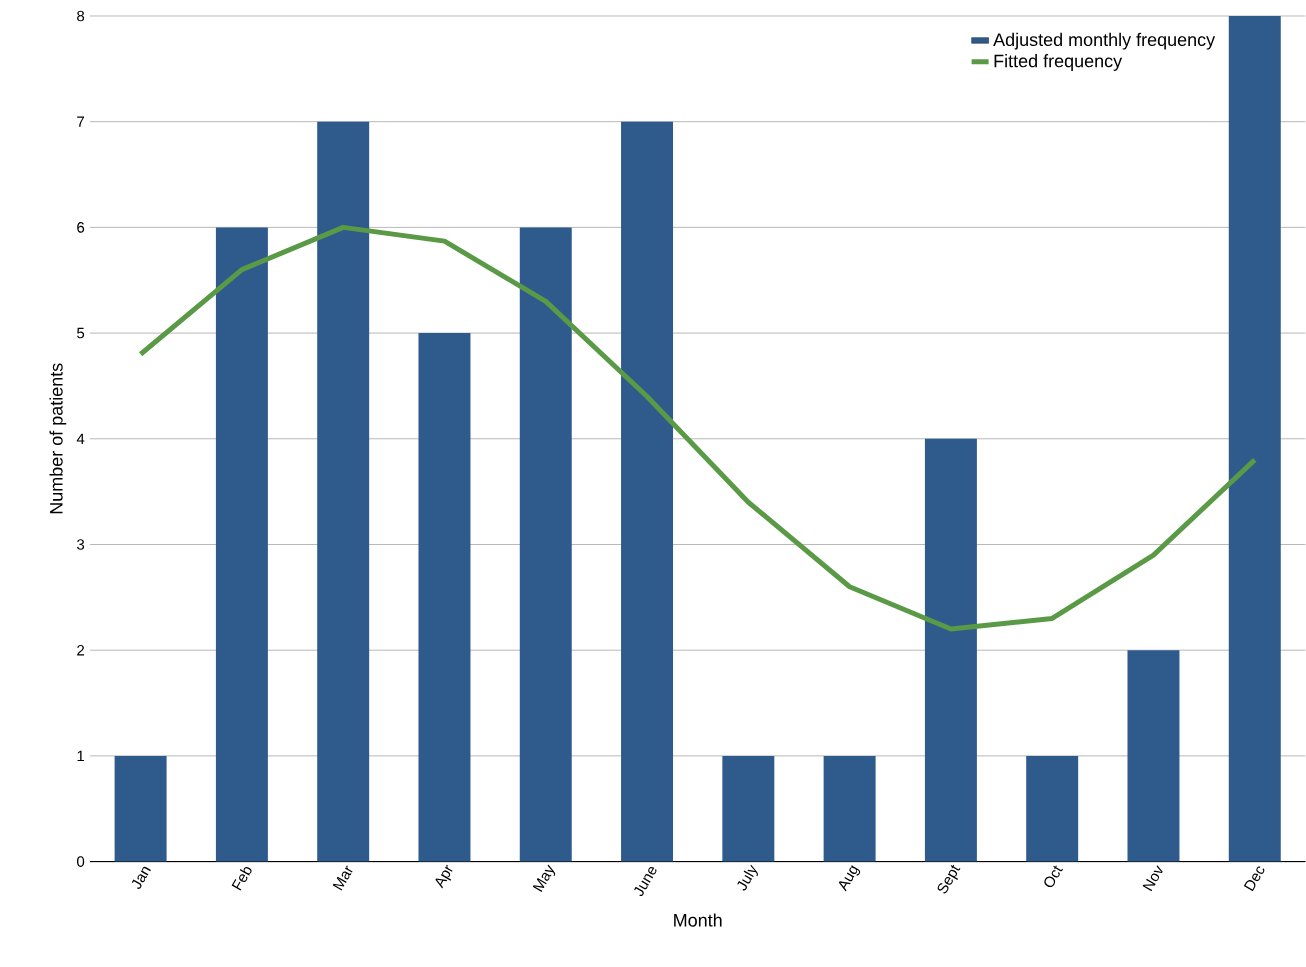 The width and height of the screenshot is (1306, 967). Describe the element at coordinates (80, 439) in the screenshot. I see `y-tick-label: 4` at that location.